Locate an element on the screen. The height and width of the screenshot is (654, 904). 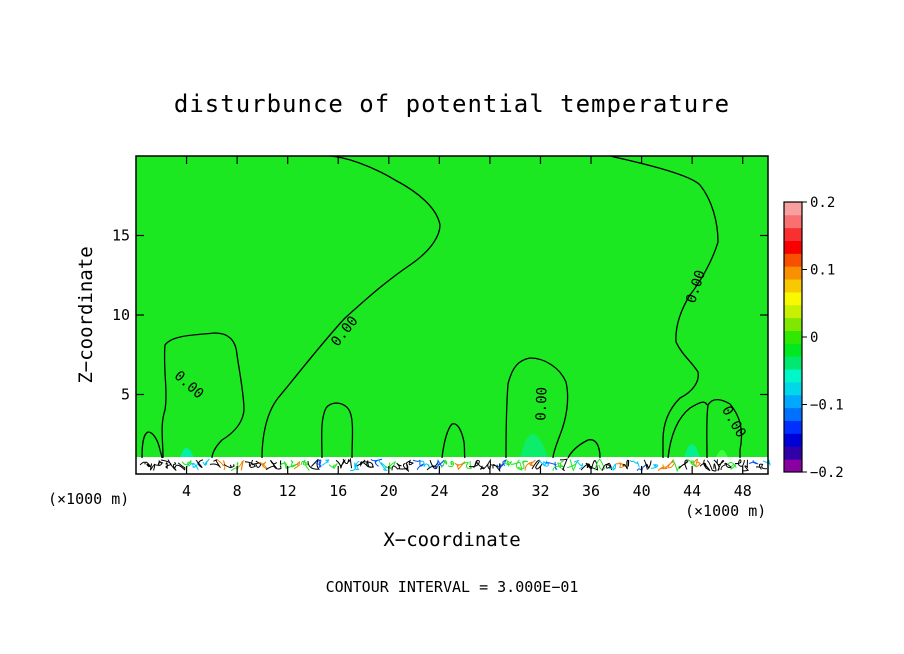
contour-left-blob is located at coordinates (203, 395).